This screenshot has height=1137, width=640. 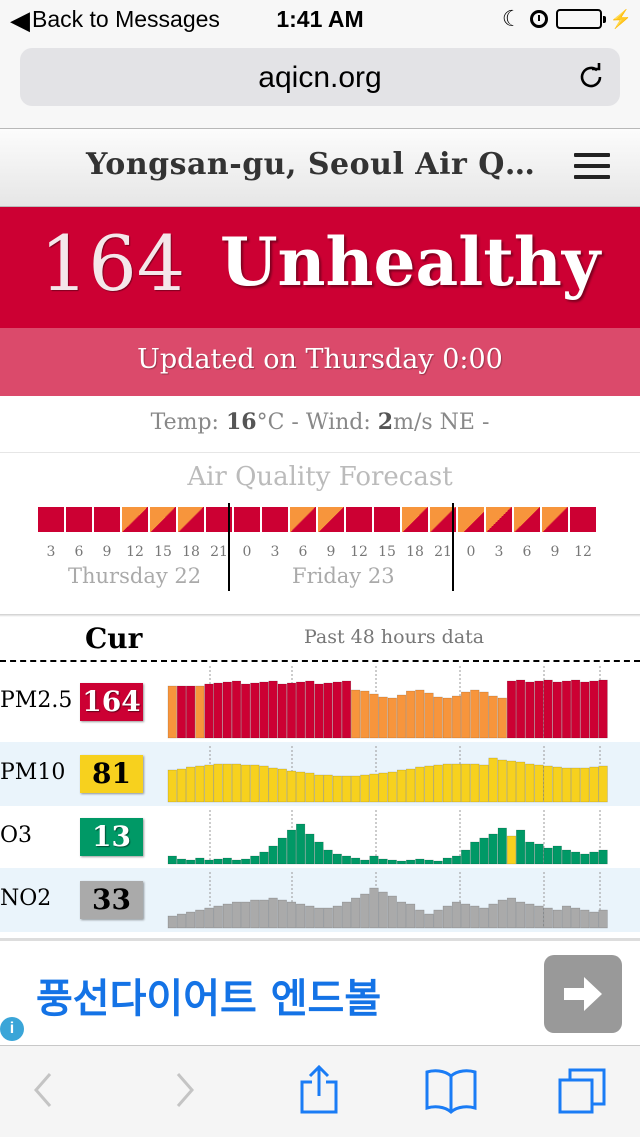 I want to click on hamburger-menu-icon, so click(x=592, y=166).